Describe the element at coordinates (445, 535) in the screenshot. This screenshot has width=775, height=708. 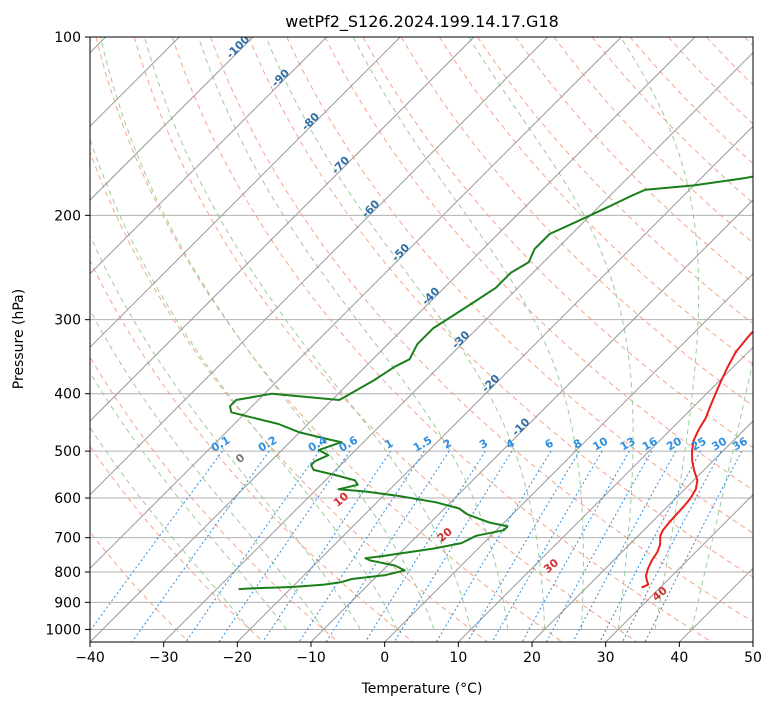
I see `dry-adiabat-label: 20` at that location.